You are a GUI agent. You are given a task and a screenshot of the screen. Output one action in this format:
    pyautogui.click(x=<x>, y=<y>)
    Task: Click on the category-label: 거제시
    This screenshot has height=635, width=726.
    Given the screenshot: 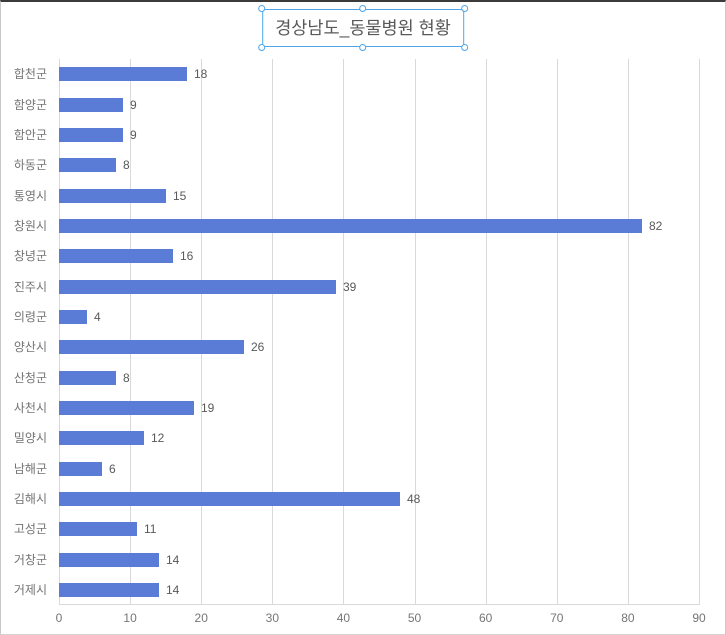 What is the action you would take?
    pyautogui.click(x=30, y=590)
    